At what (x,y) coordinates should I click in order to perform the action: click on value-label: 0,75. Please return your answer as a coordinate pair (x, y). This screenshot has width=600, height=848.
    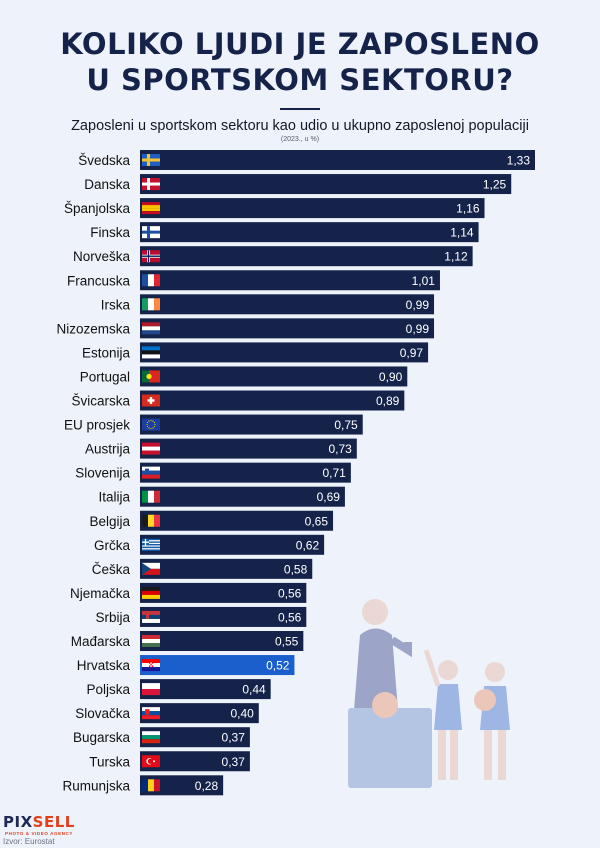
    Looking at the image, I should click on (346, 425).